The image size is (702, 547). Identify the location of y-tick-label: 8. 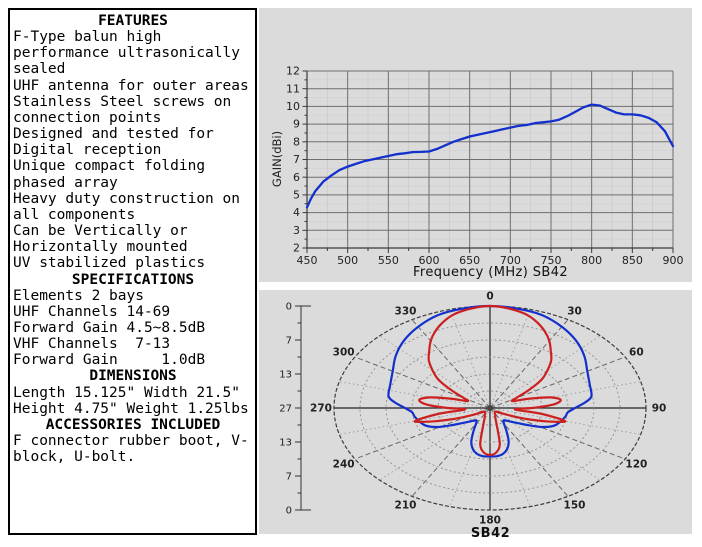
(296, 141).